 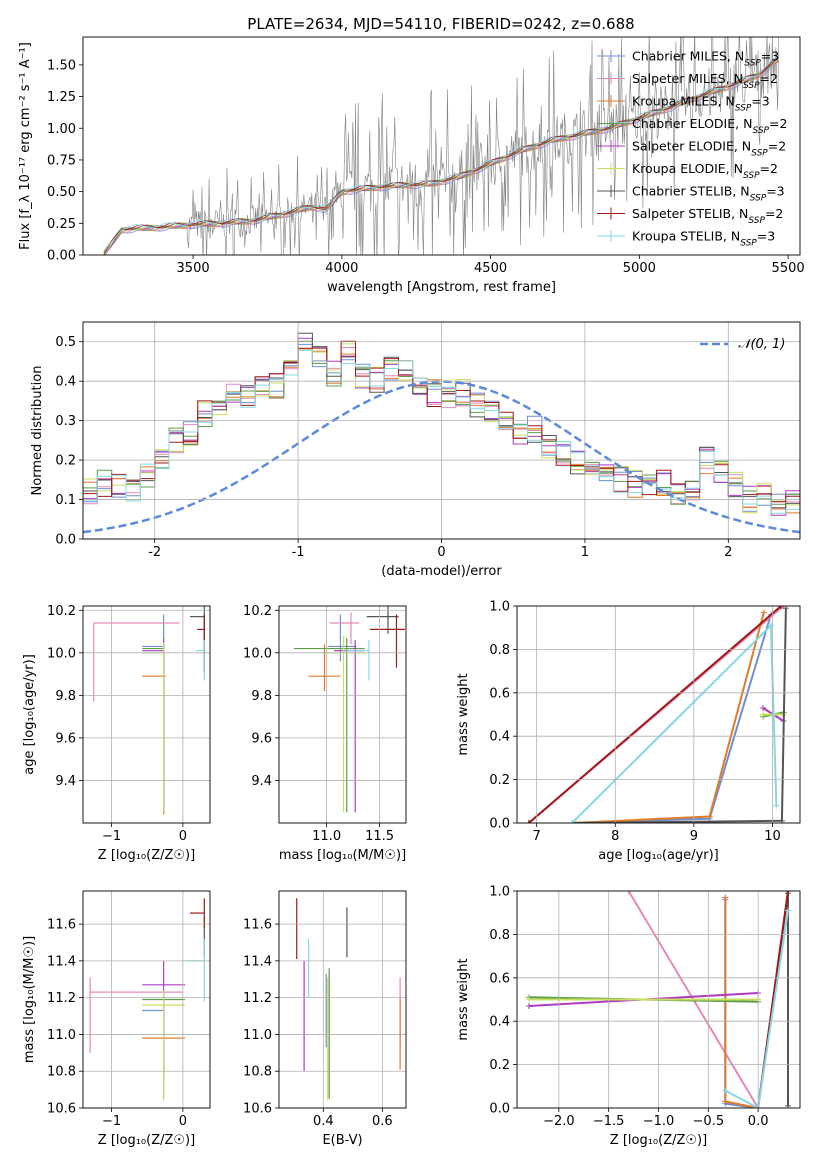 I want to click on legend-entry: Salpeter ELODIE, NSSP=2, so click(x=709, y=149).